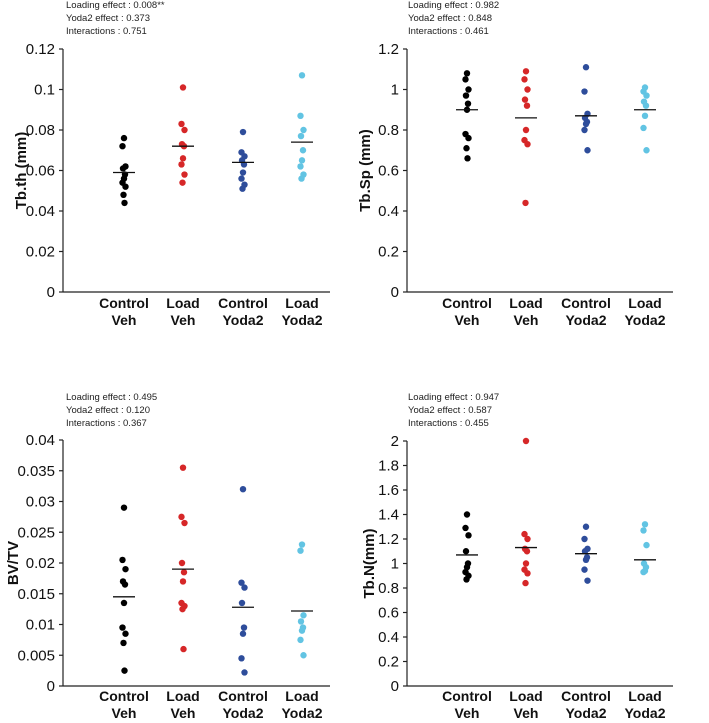  Describe the element at coordinates (36, 594) in the screenshot. I see `y-tick-label: 0.015` at that location.